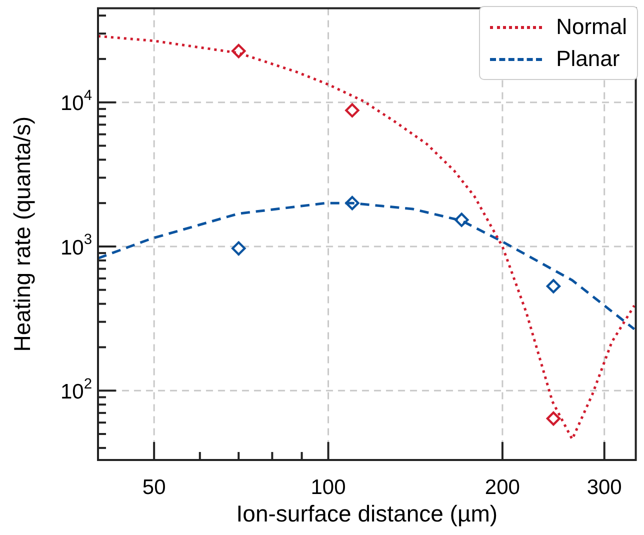 This screenshot has width=644, height=535. What do you see at coordinates (604, 487) in the screenshot?
I see `x-tick-label: 300` at bounding box center [604, 487].